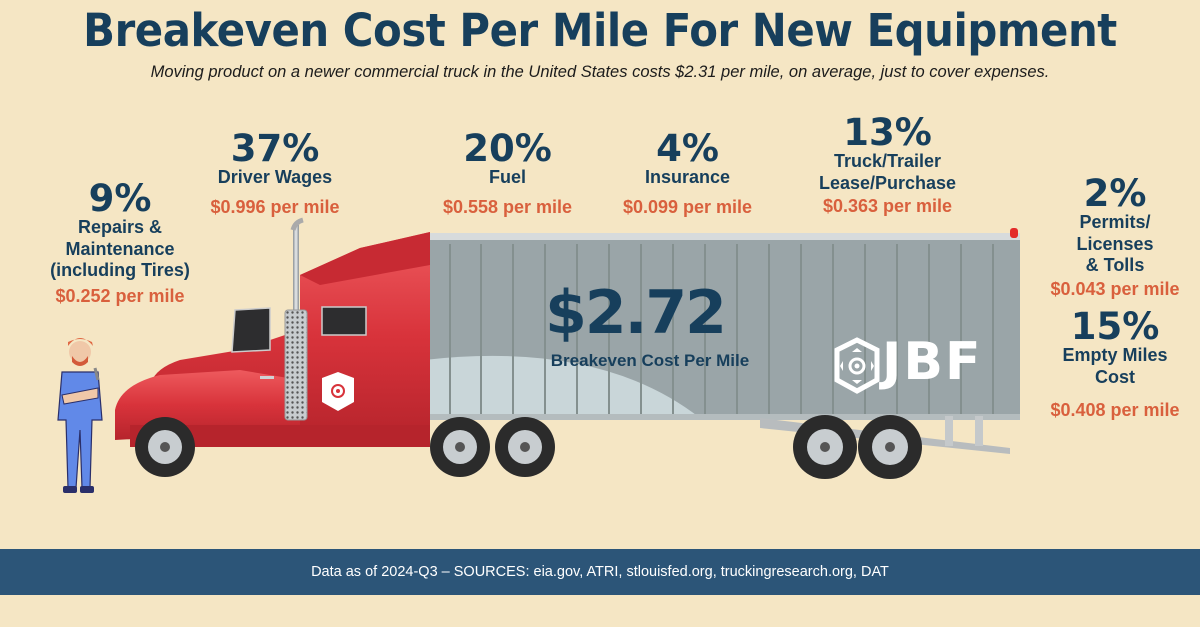 This screenshot has width=1200, height=627. Describe the element at coordinates (275, 206) in the screenshot. I see `stat-cost: $0.996 per mile` at that location.